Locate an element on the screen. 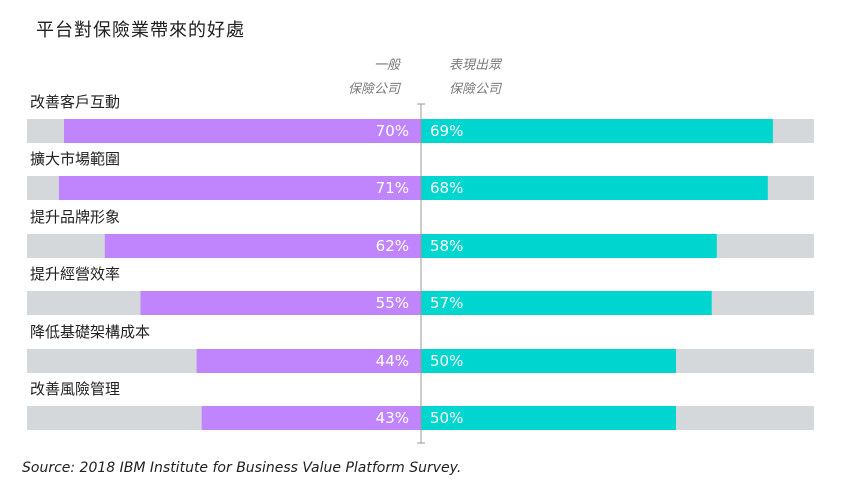 The width and height of the screenshot is (852, 487). value-label-outperforming: 57% is located at coordinates (446, 303).